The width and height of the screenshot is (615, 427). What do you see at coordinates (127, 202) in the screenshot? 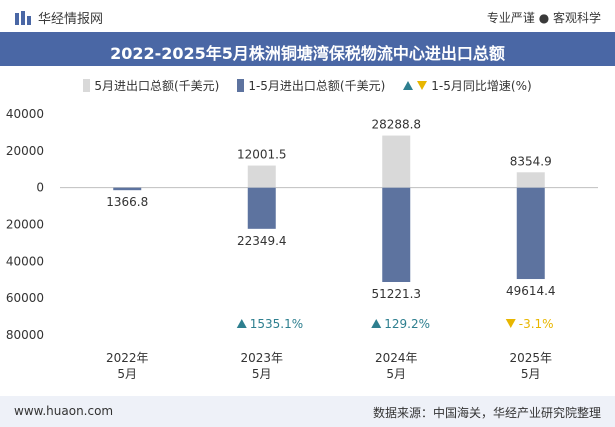
I see `data-label-cumulative: 1366.8` at bounding box center [127, 202].